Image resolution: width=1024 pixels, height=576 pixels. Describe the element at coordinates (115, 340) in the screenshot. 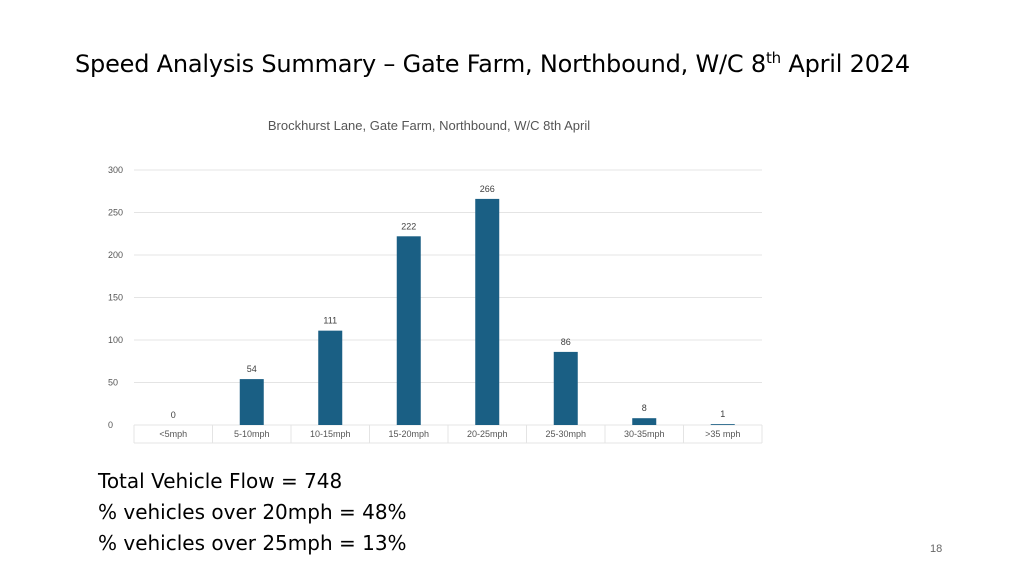

I see `y-tick-label: 100` at that location.